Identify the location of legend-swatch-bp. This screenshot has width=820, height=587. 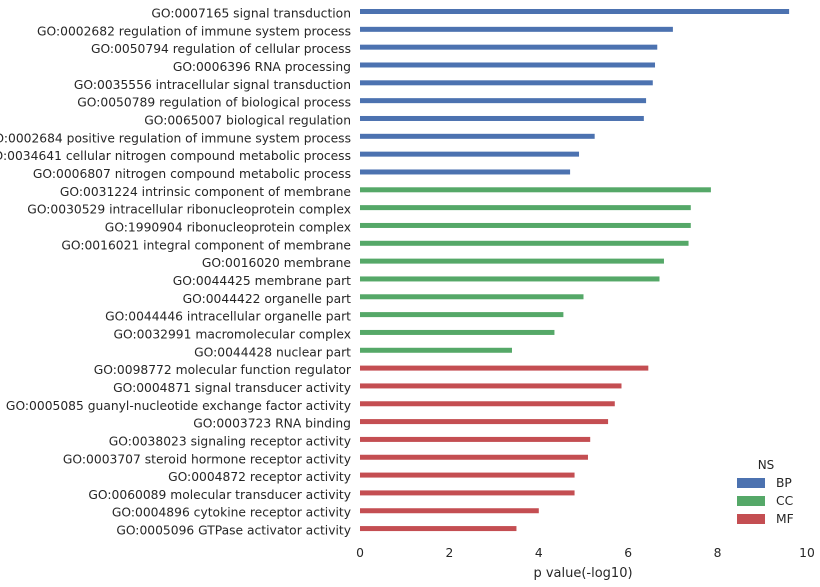
(751, 483).